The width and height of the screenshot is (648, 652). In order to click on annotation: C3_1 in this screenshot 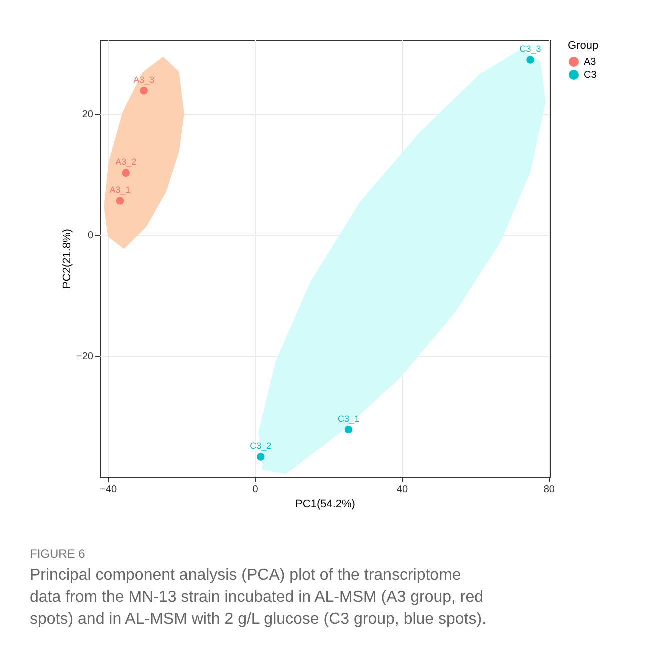, I will do `click(349, 419)`.